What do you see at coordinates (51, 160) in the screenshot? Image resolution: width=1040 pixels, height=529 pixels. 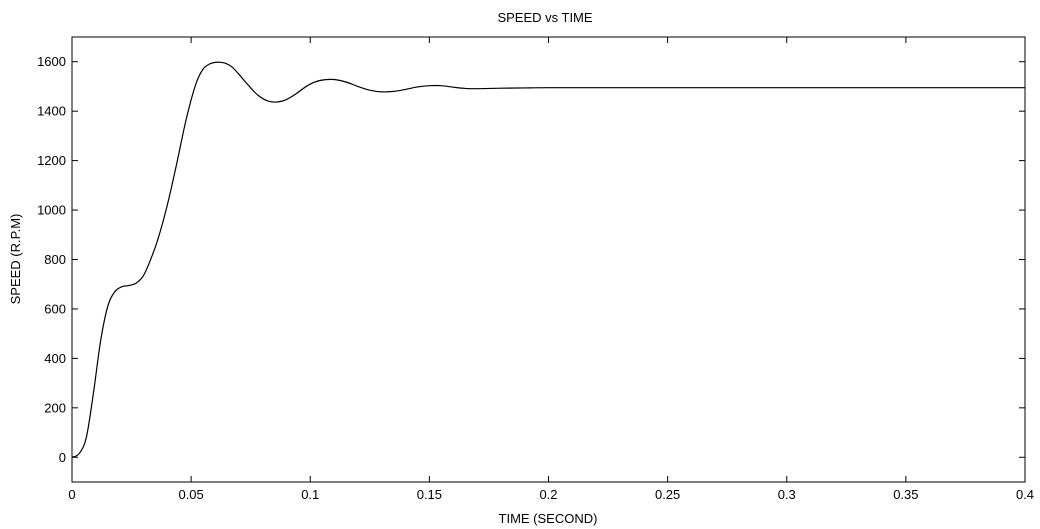 I see `y-tick-label: 1200` at bounding box center [51, 160].